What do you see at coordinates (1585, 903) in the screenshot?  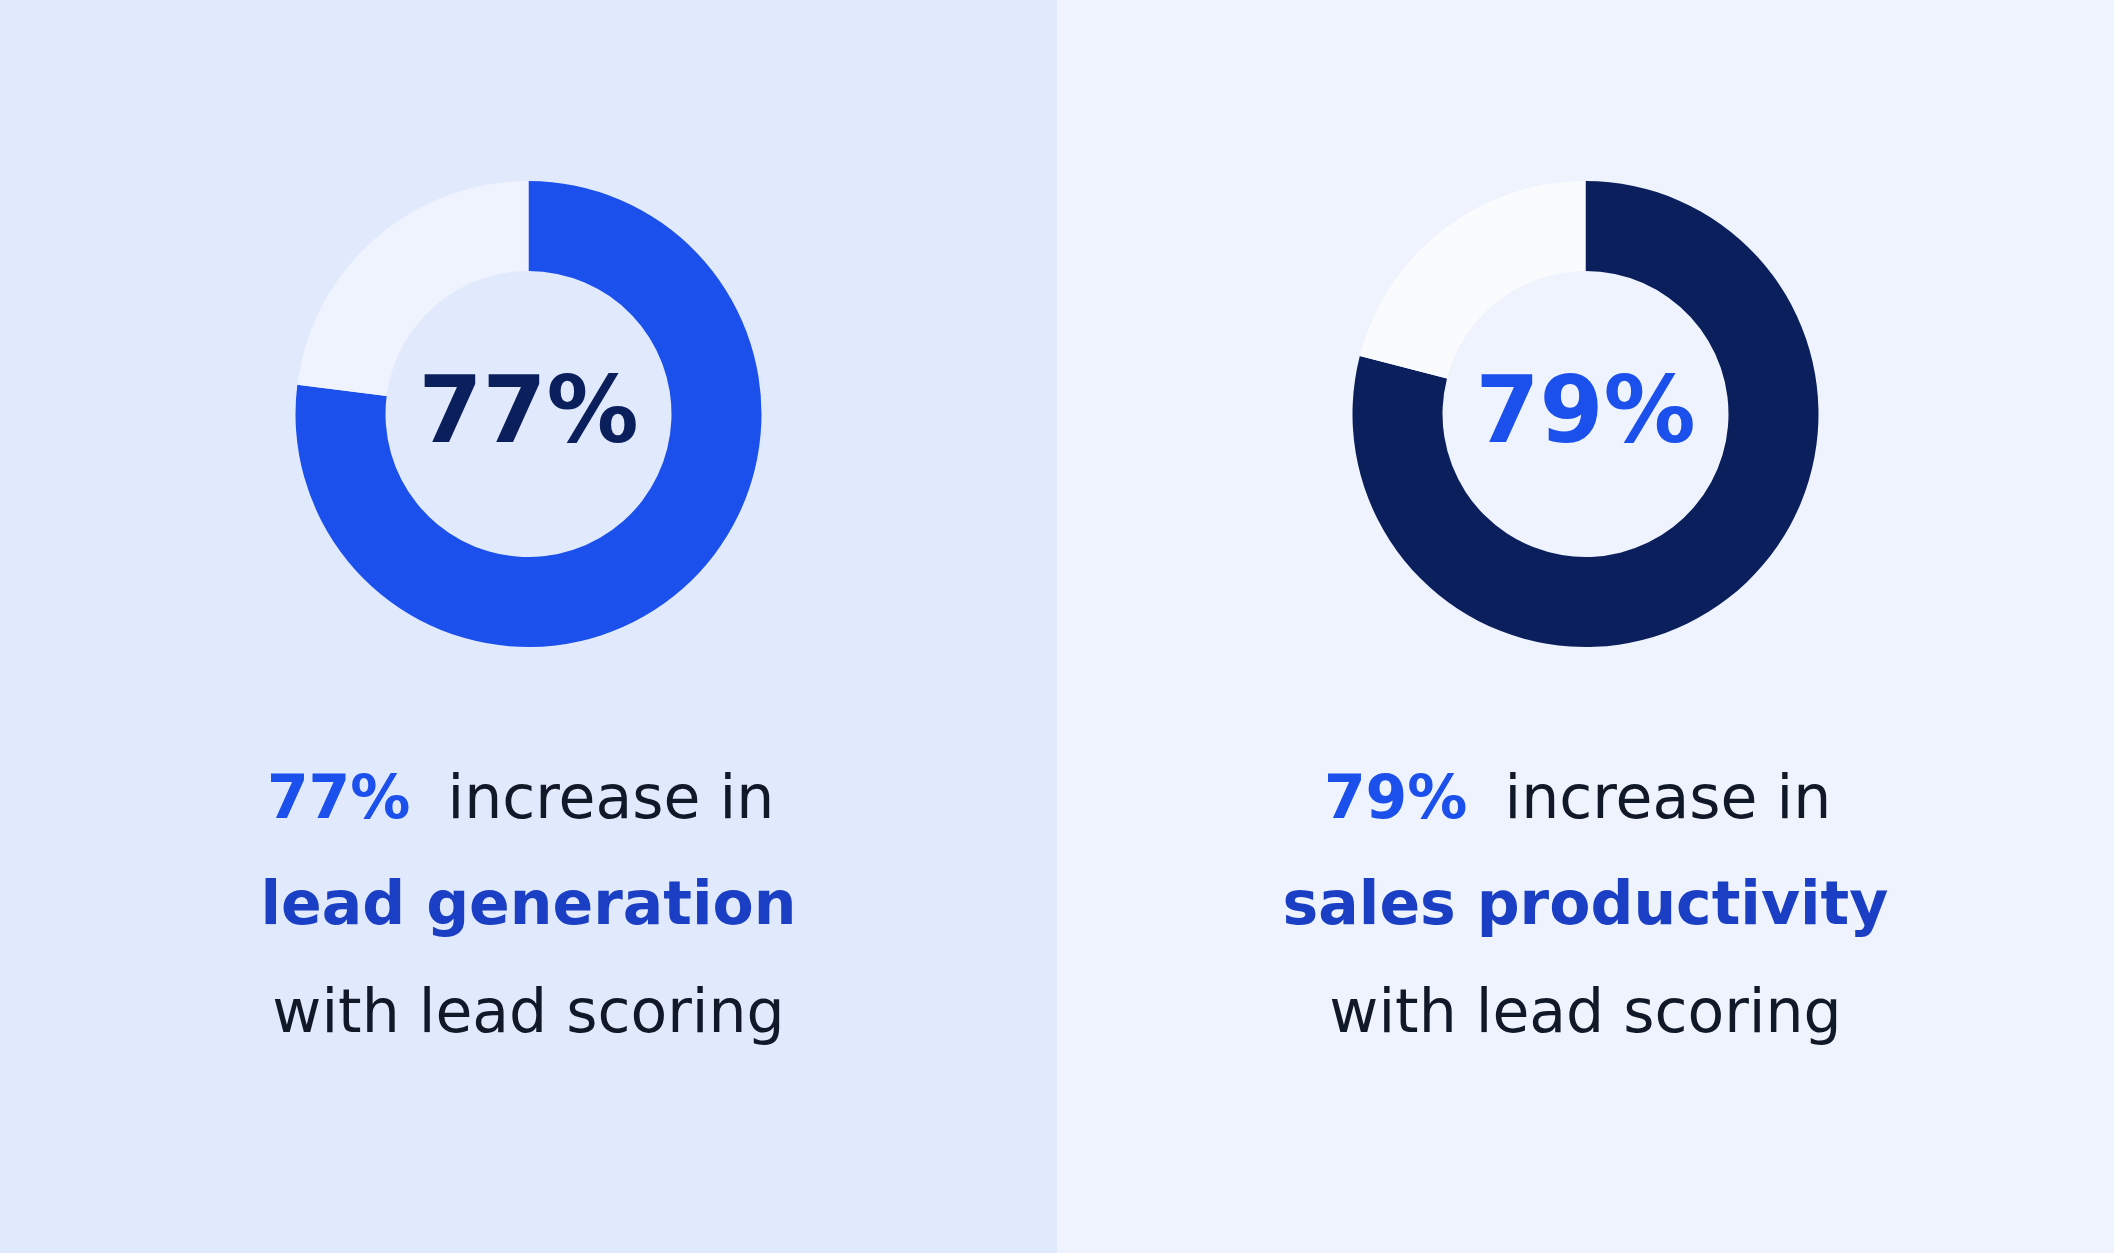 I see `text: sales productivity` at bounding box center [1585, 903].